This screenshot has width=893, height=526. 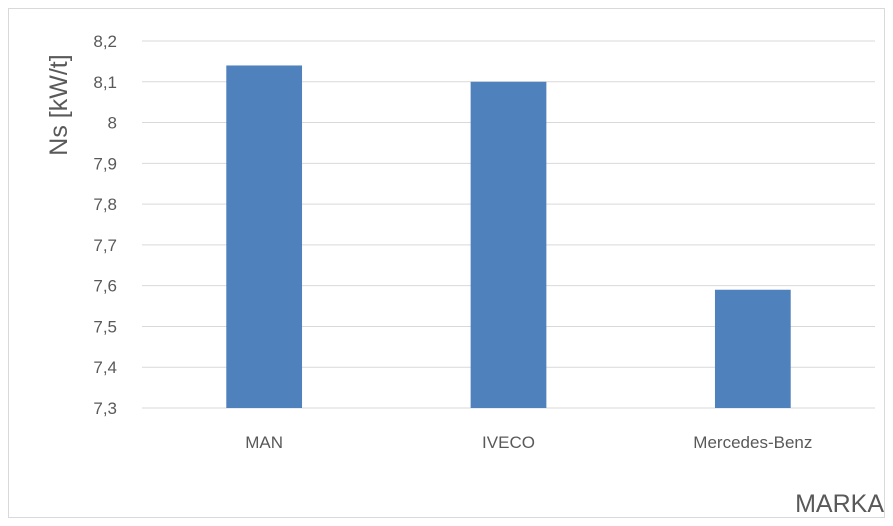 What do you see at coordinates (105, 204) in the screenshot?
I see `y-tick-label: 7,8` at bounding box center [105, 204].